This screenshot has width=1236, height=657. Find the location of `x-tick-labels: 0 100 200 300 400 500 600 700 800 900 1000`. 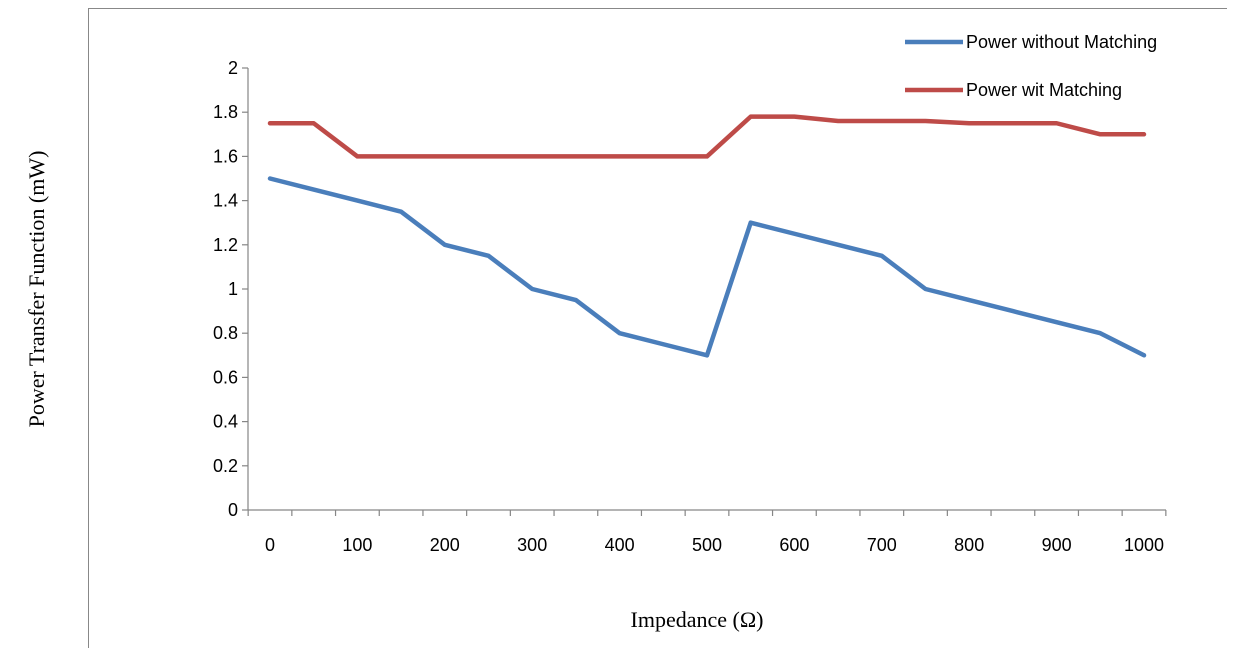

x-tick-labels: 0 100 200 300 400 500 600 700 800 900 1000 is located at coordinates (714, 545).